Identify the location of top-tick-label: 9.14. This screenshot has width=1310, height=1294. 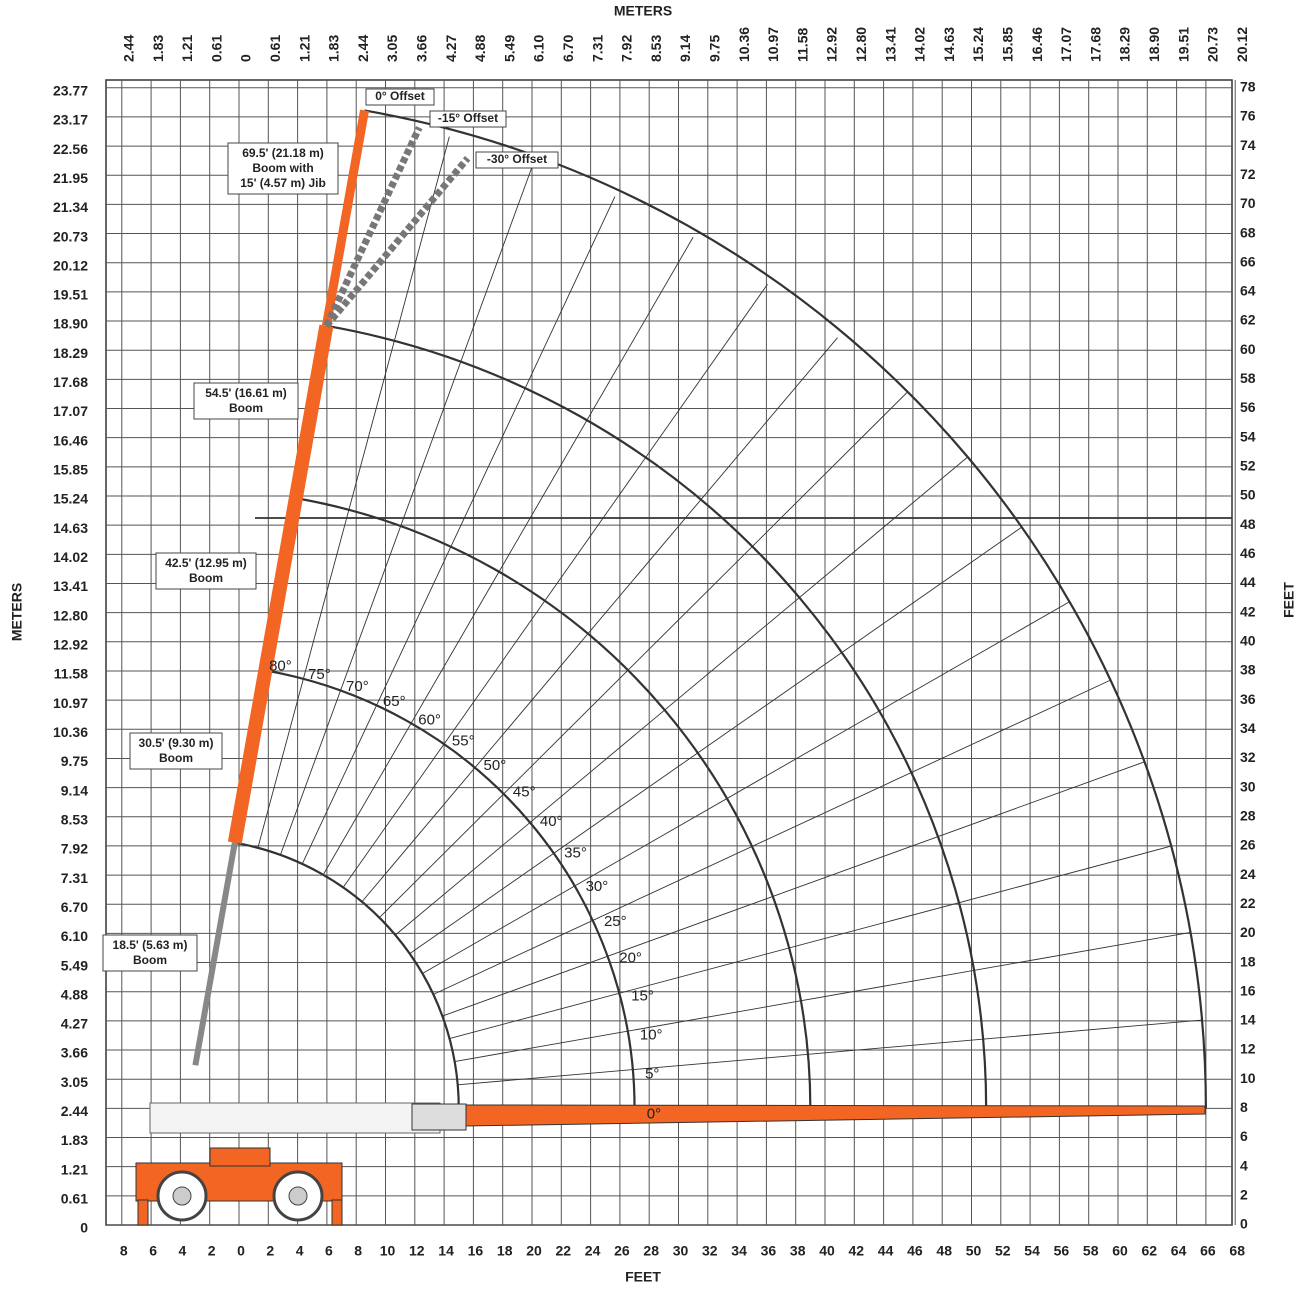
(685, 48).